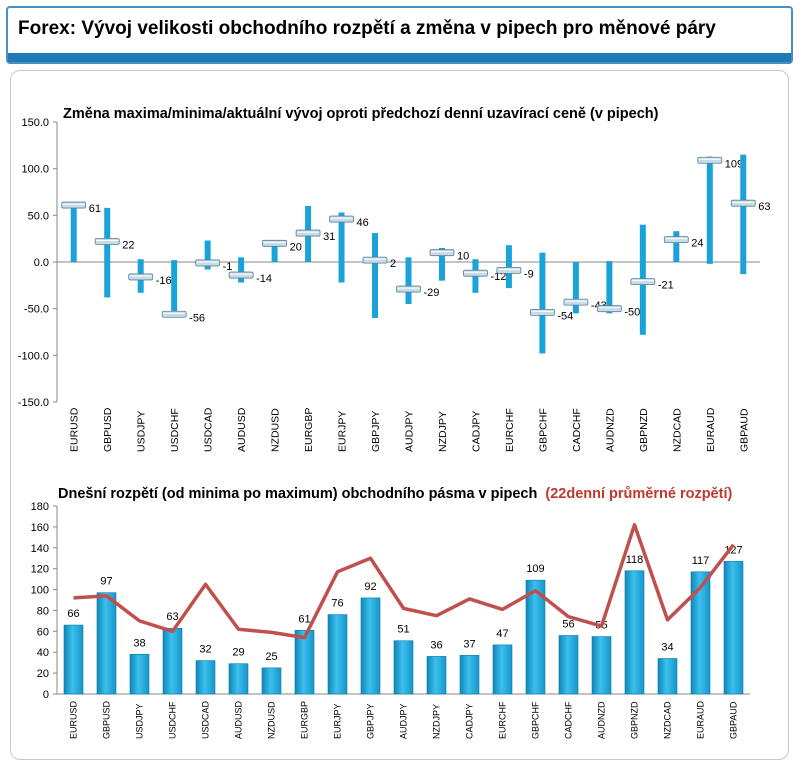 The width and height of the screenshot is (801, 762). I want to click on current-value-label: -21, so click(666, 286).